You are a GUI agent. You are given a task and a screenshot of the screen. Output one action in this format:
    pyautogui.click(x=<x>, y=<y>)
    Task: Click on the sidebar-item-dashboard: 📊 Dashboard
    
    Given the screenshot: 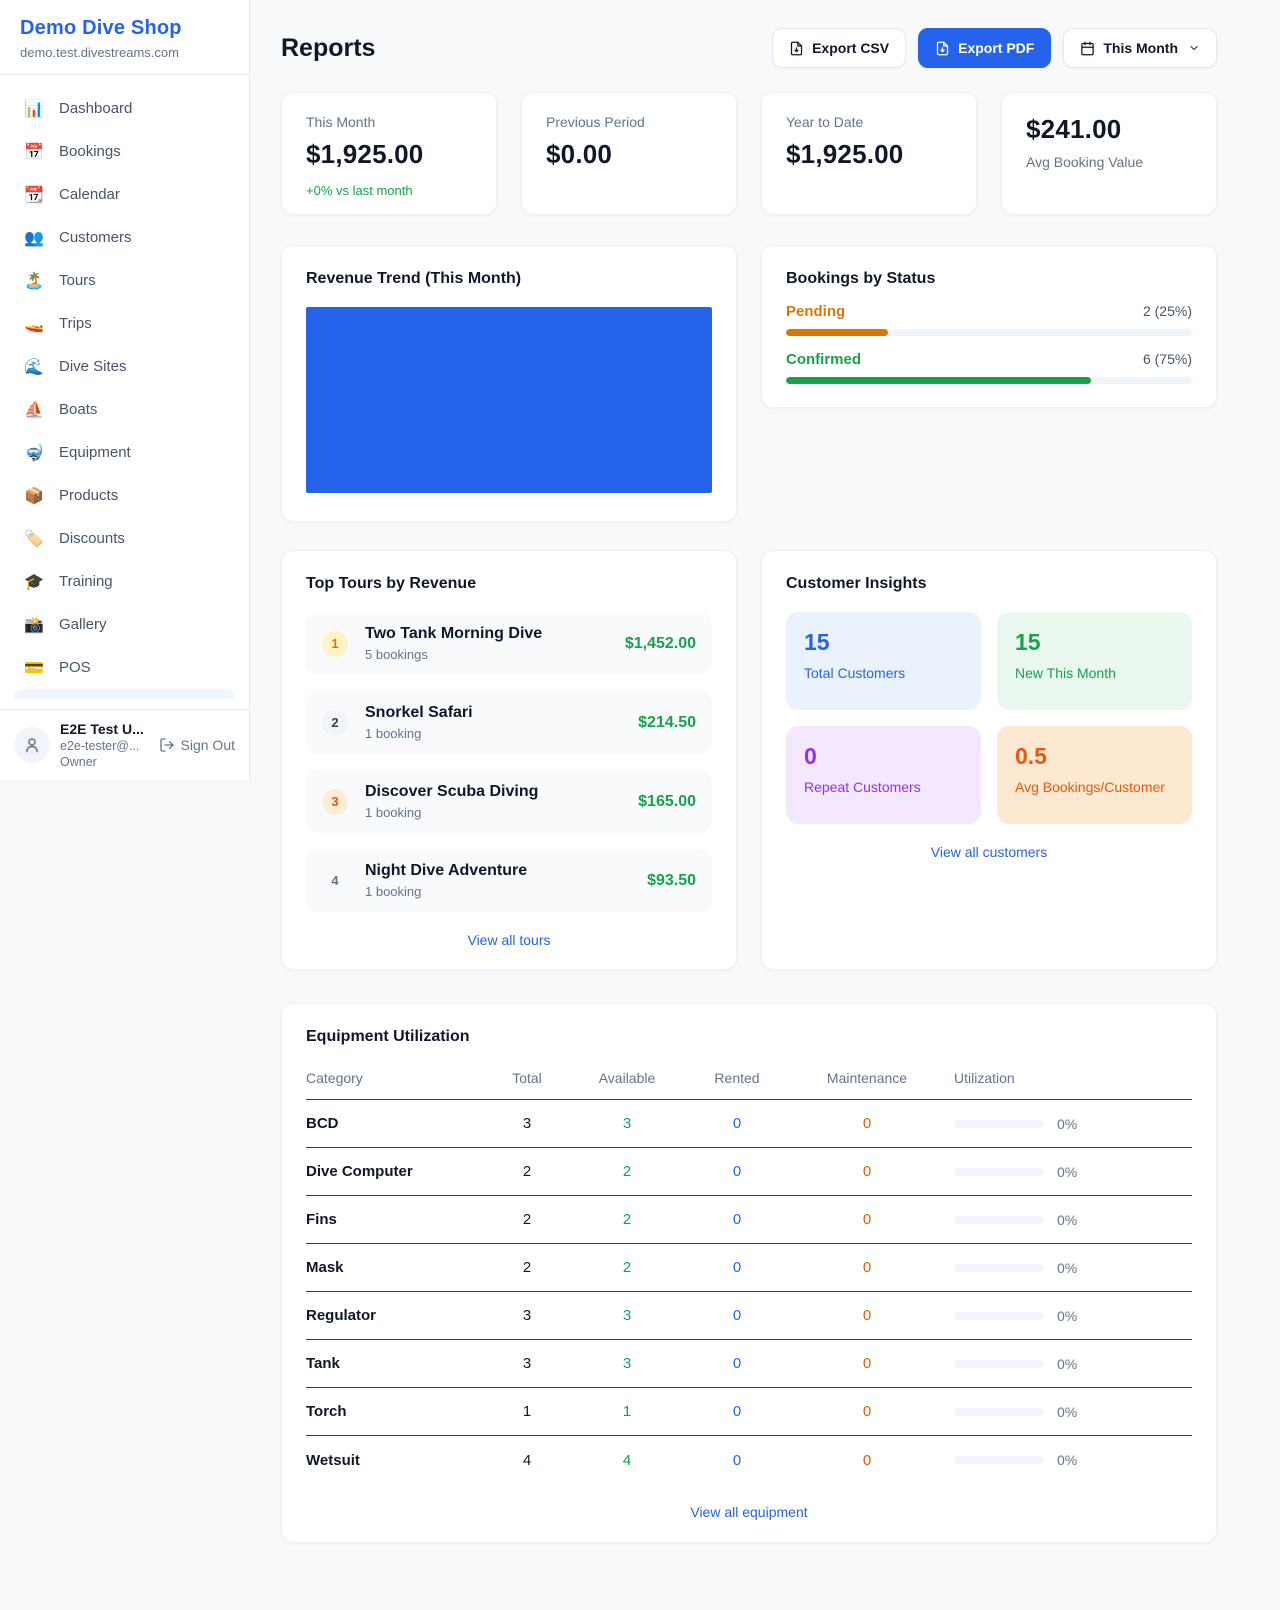 What is the action you would take?
    pyautogui.click(x=124, y=108)
    